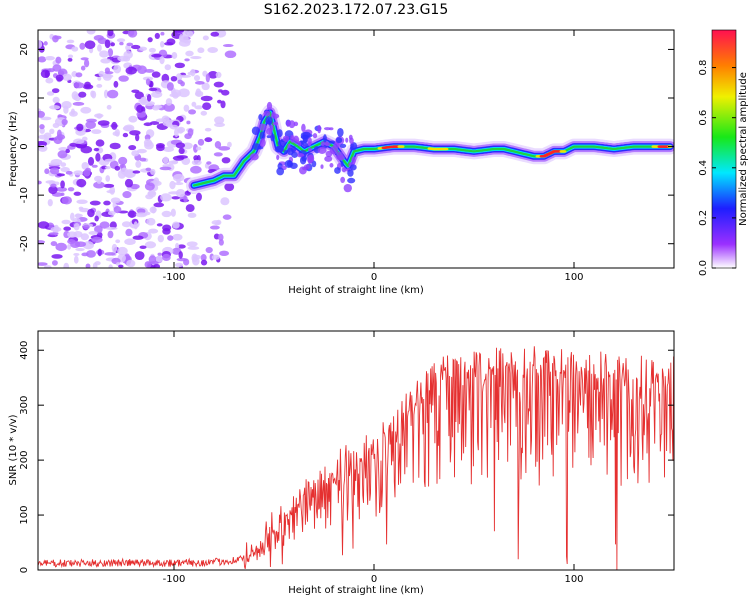  Describe the element at coordinates (24, 570) in the screenshot. I see `y-tick-label: 0` at that location.